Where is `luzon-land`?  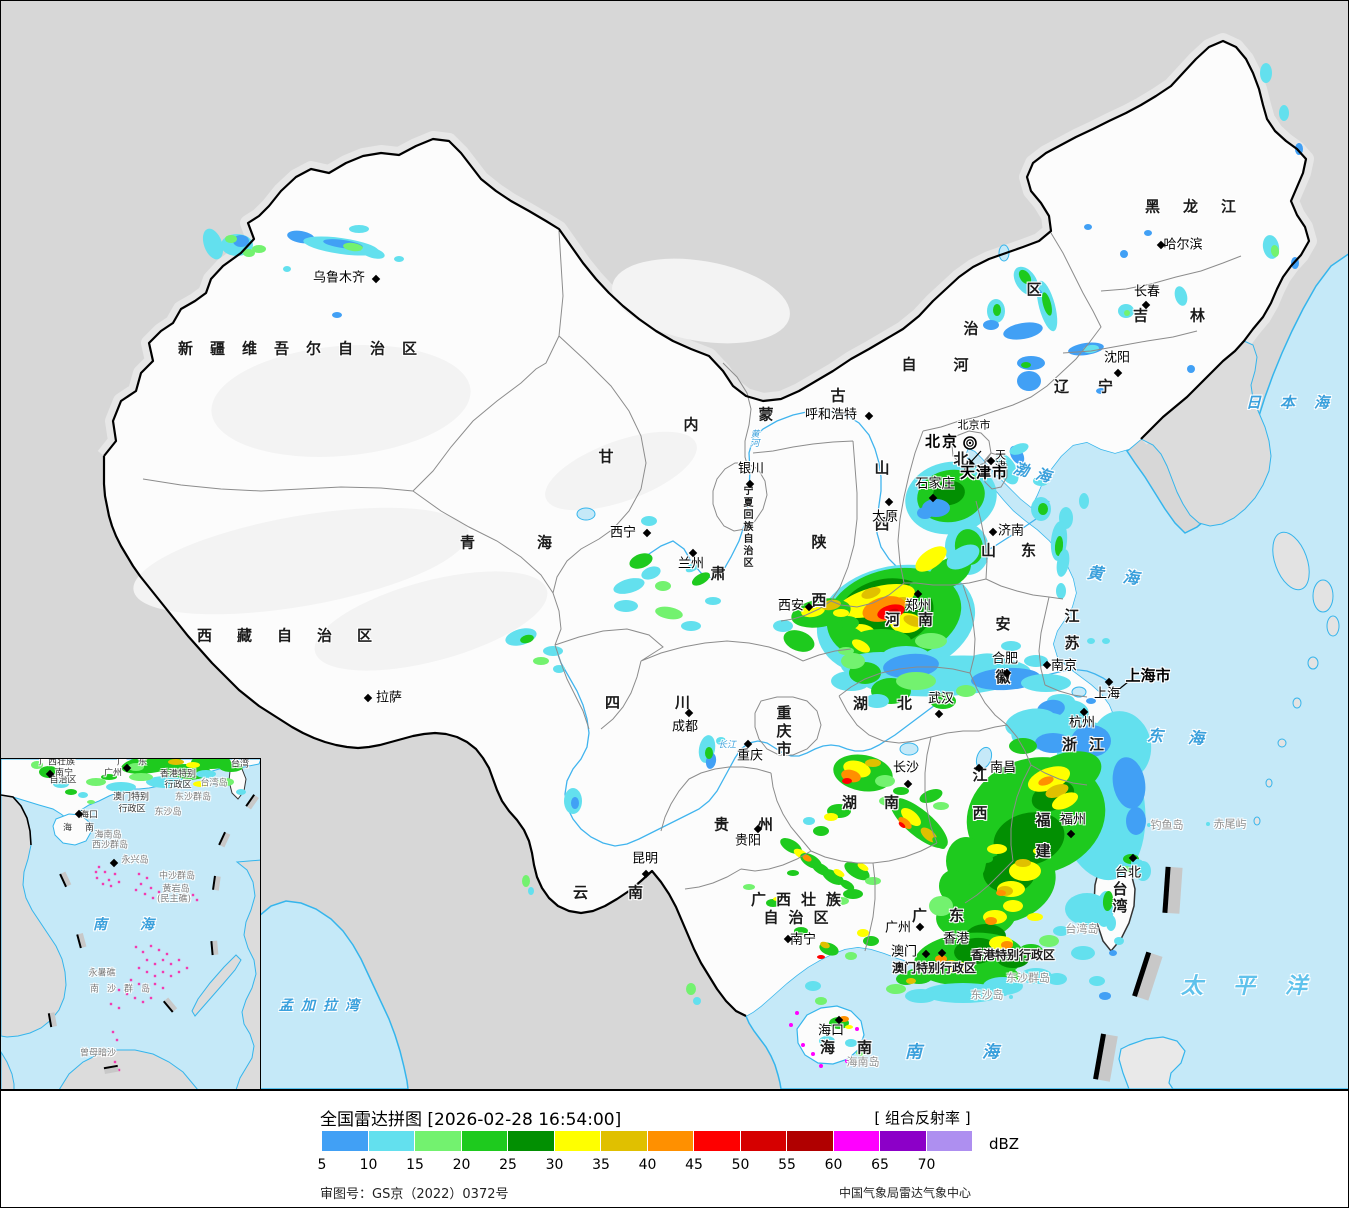 luzon-land is located at coordinates (1152, 1062).